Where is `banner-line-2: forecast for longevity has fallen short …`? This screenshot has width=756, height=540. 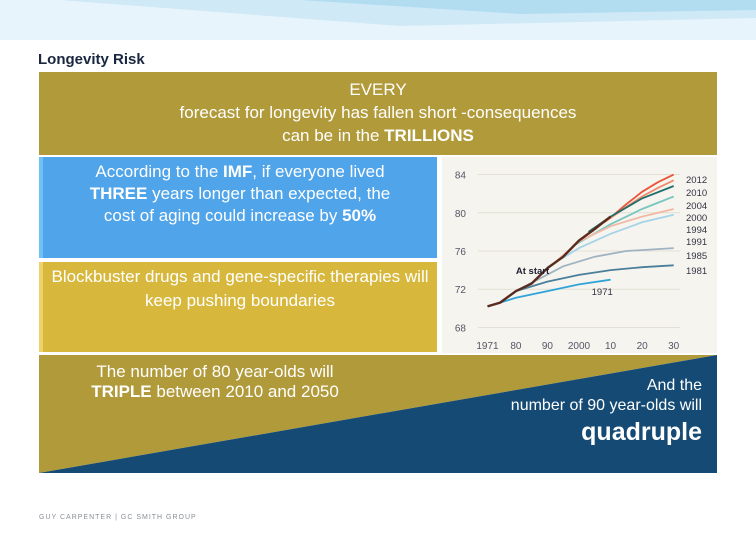
banner-line-2: forecast for longevity has fallen short … is located at coordinates (378, 112).